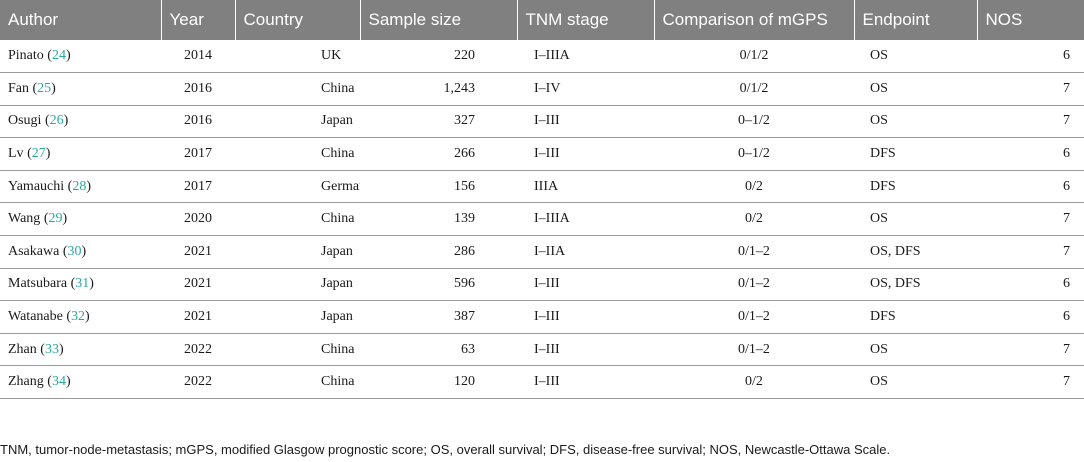 The height and width of the screenshot is (462, 1084). I want to click on author-name: Fan, so click(18, 88).